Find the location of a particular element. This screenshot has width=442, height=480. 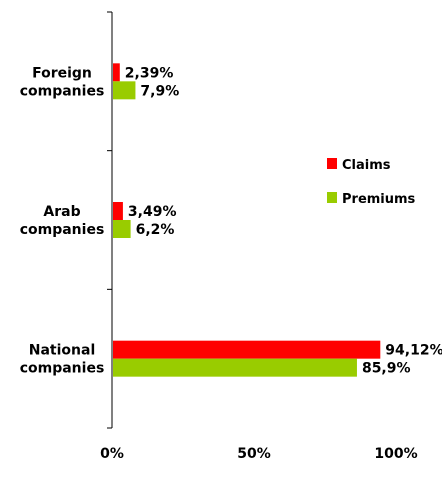

category-label: Foreign companies is located at coordinates (62, 82).